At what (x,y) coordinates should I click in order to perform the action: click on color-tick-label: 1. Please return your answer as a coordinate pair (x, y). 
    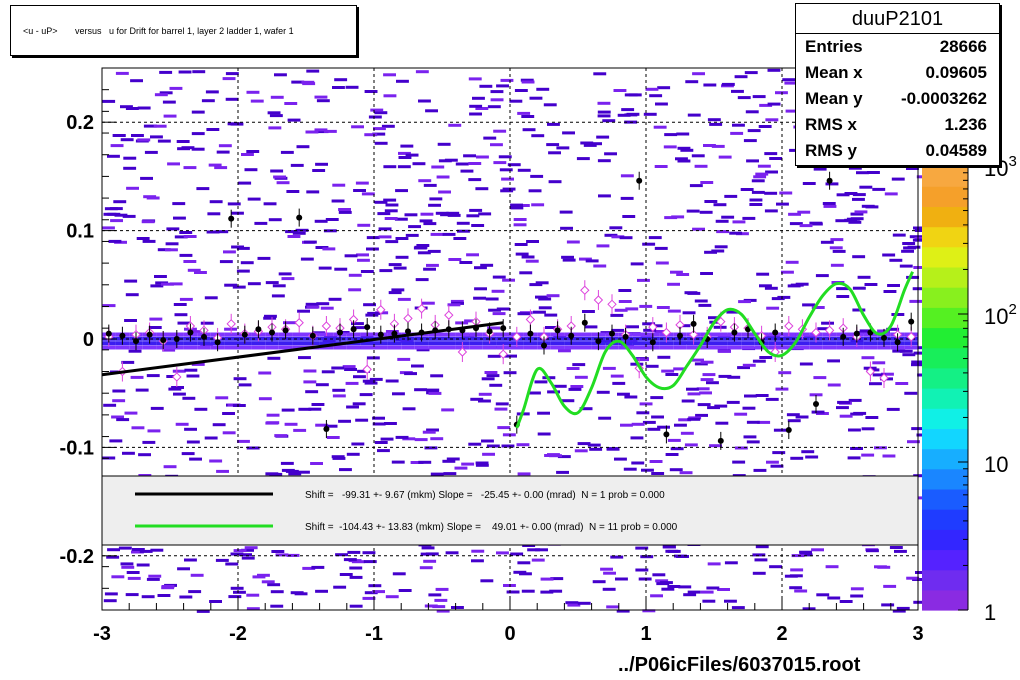
    Looking at the image, I should click on (990, 612).